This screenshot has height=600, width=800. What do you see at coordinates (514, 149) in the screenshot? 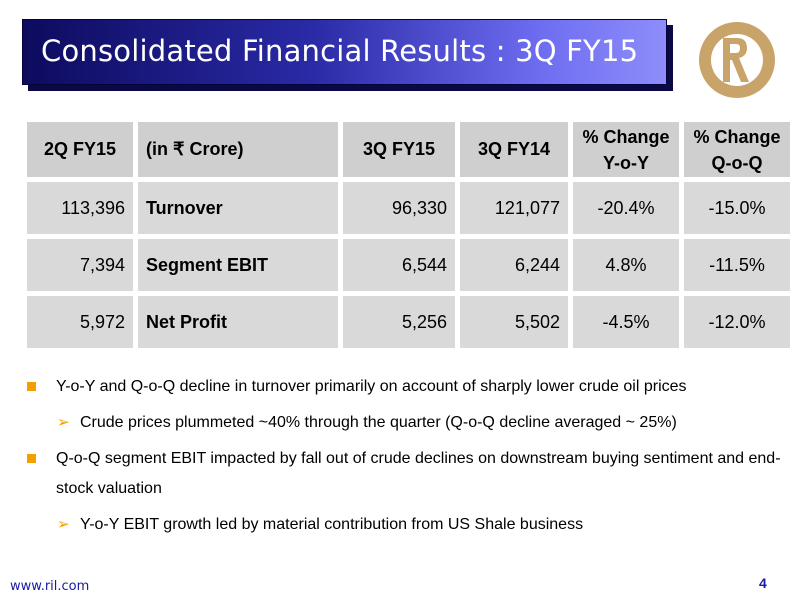
I see `header-3q-fy14: 3Q FY14` at bounding box center [514, 149].